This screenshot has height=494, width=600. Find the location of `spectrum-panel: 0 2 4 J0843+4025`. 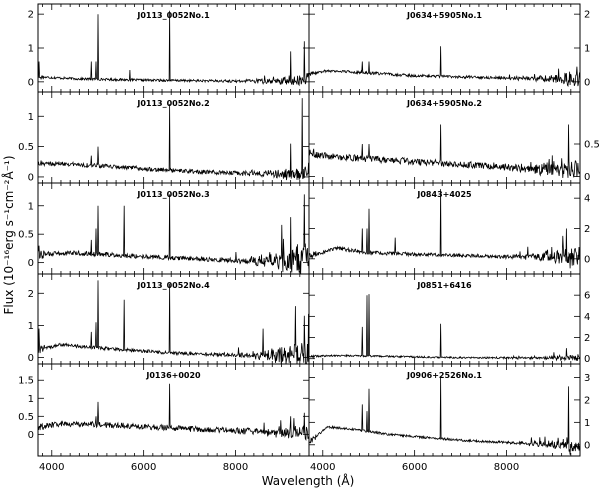

spectrum-panel: 0 2 4 J0843+4025 is located at coordinates (449, 228).